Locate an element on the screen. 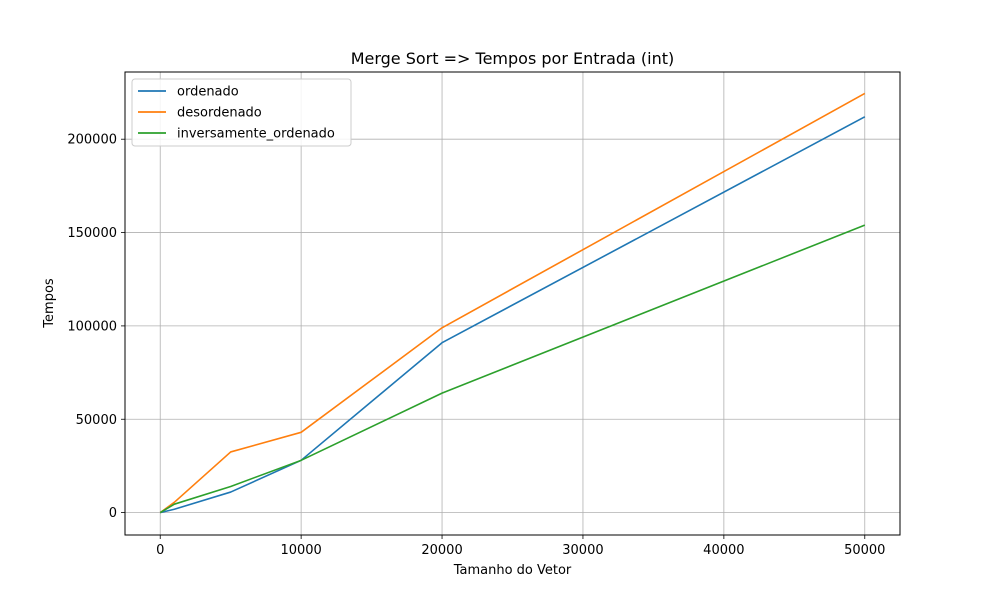 The height and width of the screenshot is (600, 1000). x-axis-label: Tamanho do Vetor is located at coordinates (512, 570).